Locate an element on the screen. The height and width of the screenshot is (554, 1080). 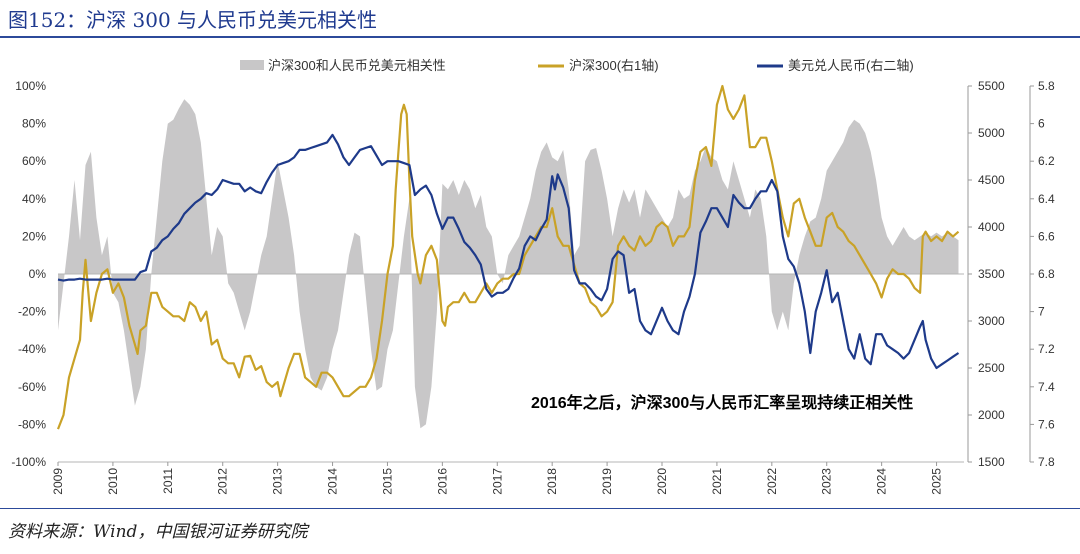
y-right1-tick-label: 2000 is located at coordinates (991, 415).